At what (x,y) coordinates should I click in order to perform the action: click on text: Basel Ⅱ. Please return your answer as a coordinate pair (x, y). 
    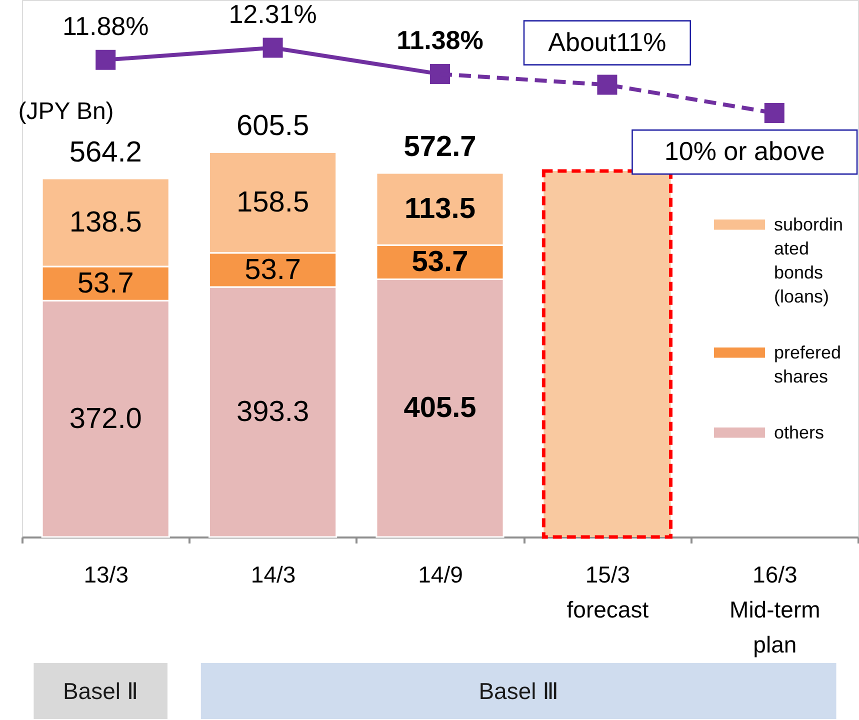
    Looking at the image, I should click on (100, 691).